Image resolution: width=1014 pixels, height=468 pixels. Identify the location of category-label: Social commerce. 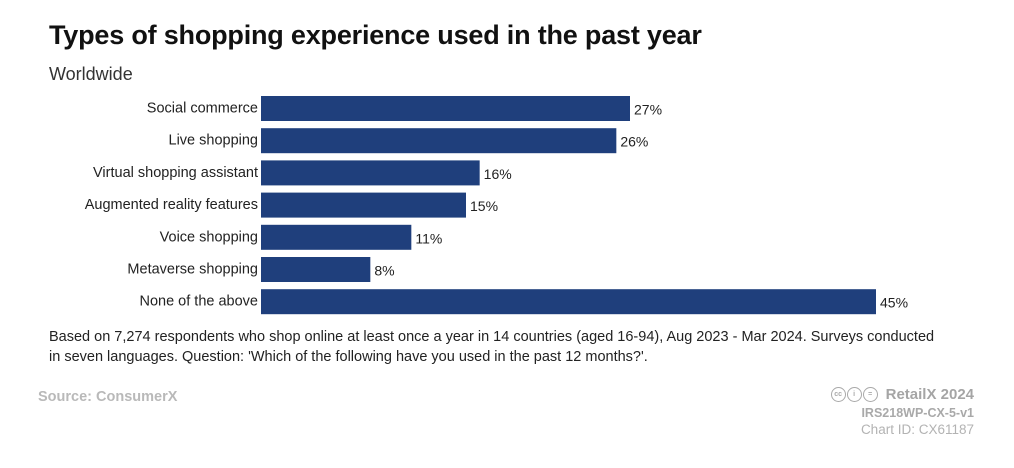
(202, 109).